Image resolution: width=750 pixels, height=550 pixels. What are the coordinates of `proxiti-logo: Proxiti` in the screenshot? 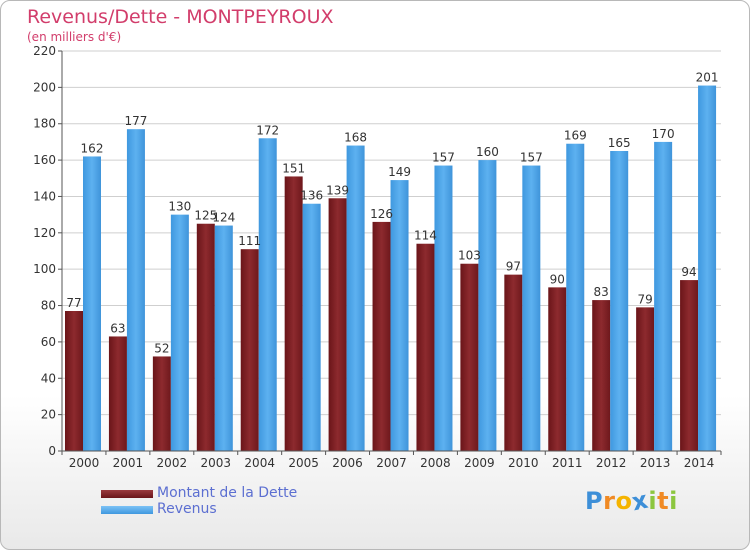 It's located at (631, 501).